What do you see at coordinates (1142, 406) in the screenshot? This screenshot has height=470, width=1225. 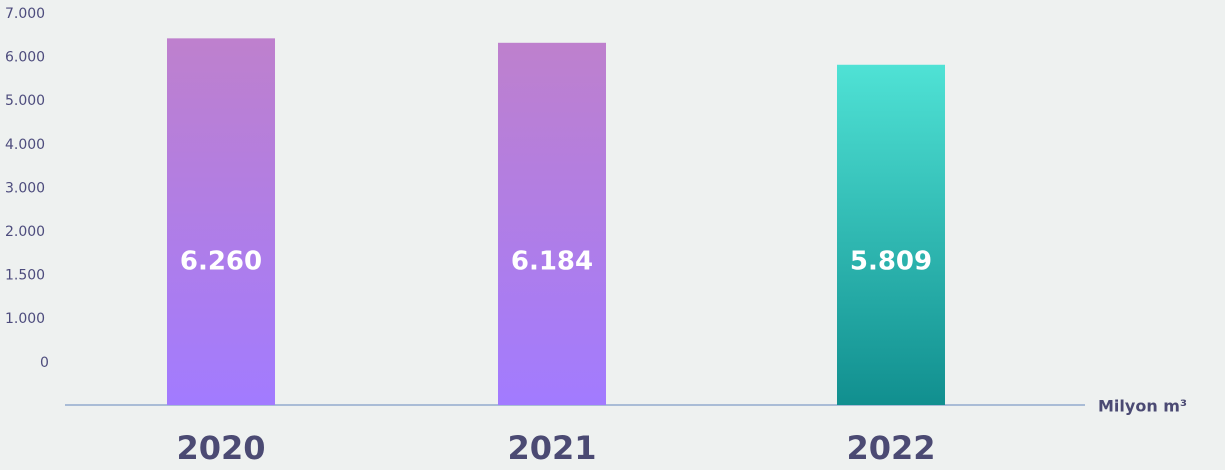 I see `unit-label: Milyon m³` at bounding box center [1142, 406].